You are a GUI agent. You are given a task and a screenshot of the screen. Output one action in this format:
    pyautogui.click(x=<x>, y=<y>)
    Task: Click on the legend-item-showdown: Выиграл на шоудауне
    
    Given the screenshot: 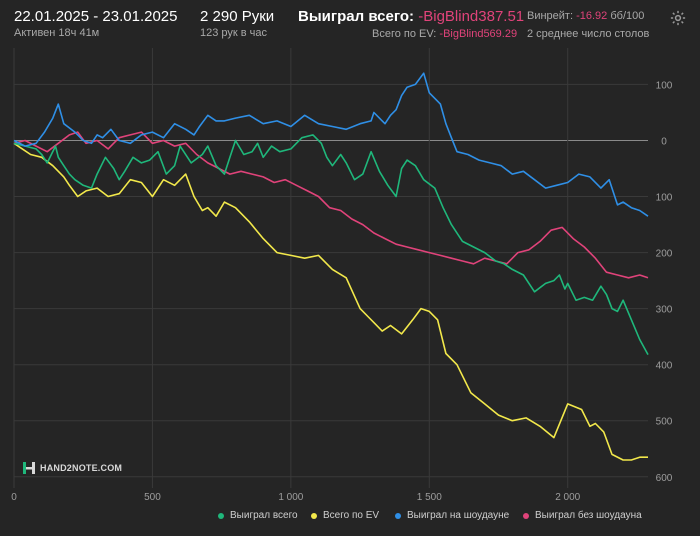 What is the action you would take?
    pyautogui.click(x=452, y=515)
    